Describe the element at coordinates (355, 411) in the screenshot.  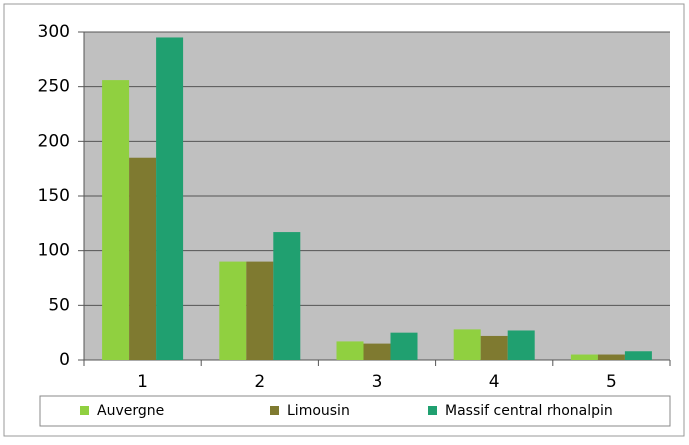
I see `legend-box` at that location.